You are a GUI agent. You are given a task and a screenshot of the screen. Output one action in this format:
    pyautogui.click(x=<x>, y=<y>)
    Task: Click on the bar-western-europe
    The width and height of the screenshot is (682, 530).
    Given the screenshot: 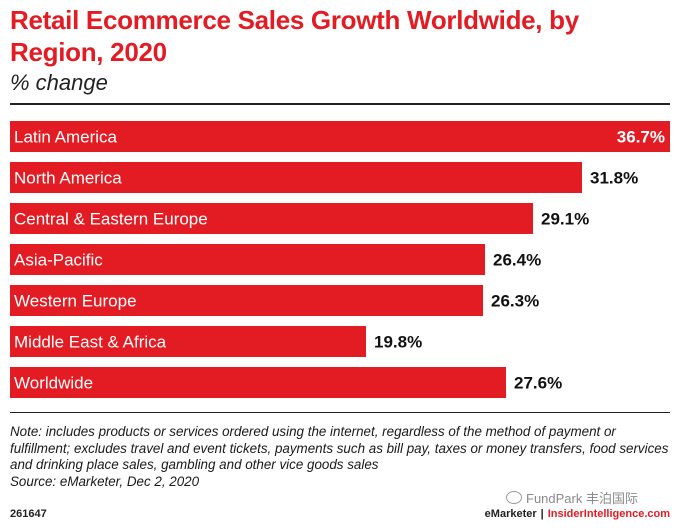 What is the action you would take?
    pyautogui.click(x=246, y=300)
    